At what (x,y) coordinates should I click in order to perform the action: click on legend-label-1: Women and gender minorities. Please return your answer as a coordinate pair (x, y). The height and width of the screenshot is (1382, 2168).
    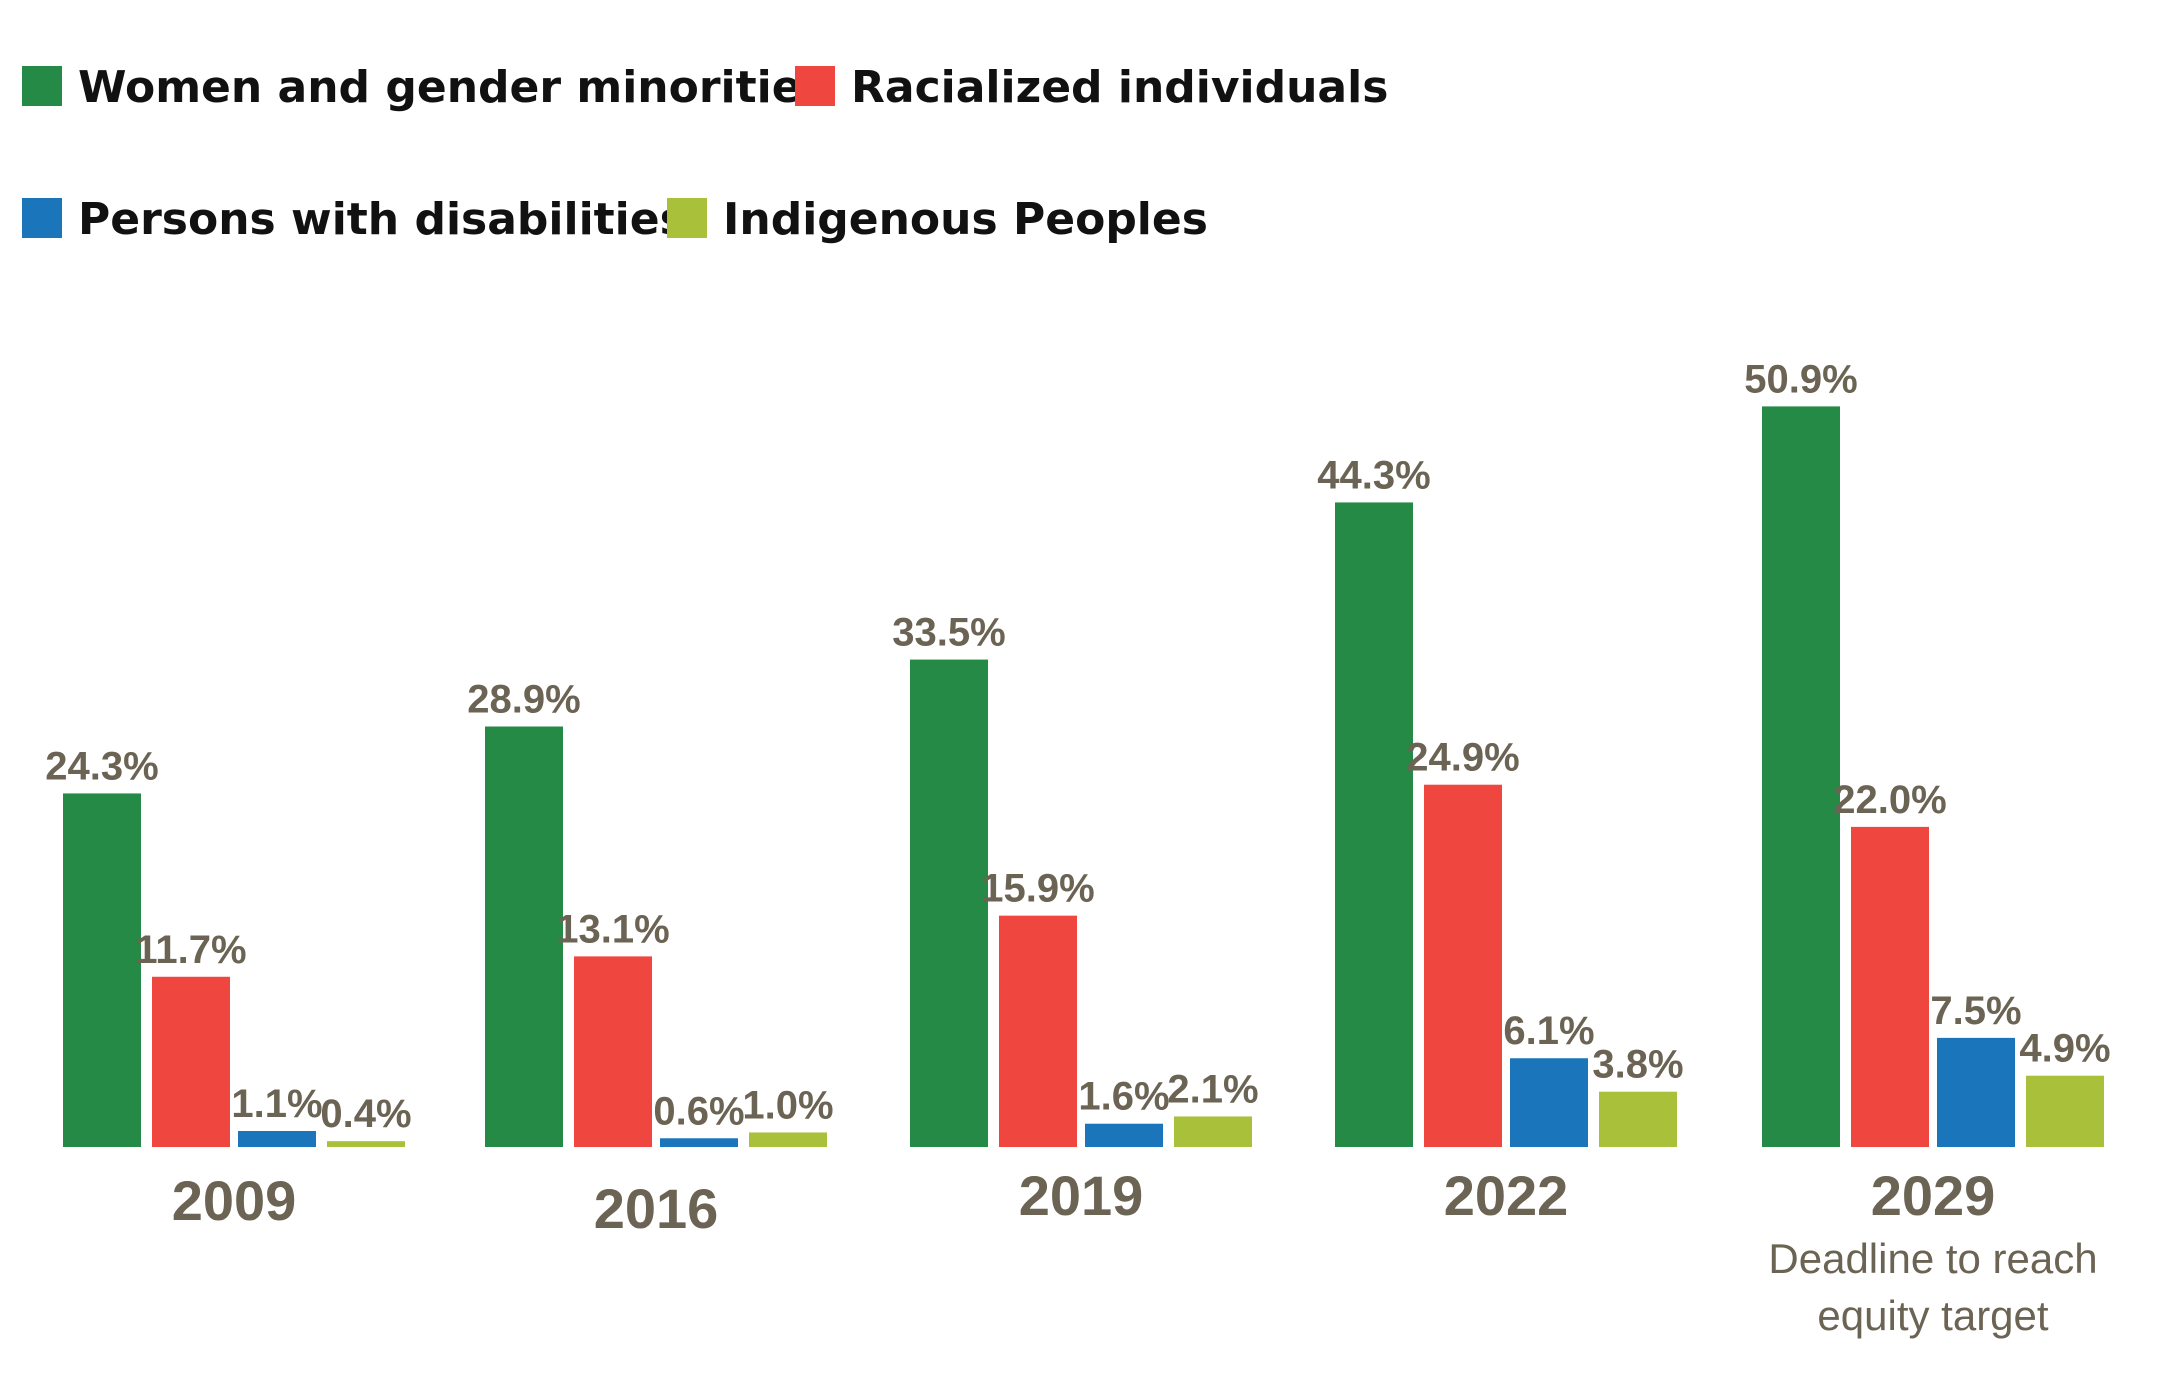
    Looking at the image, I should click on (453, 87).